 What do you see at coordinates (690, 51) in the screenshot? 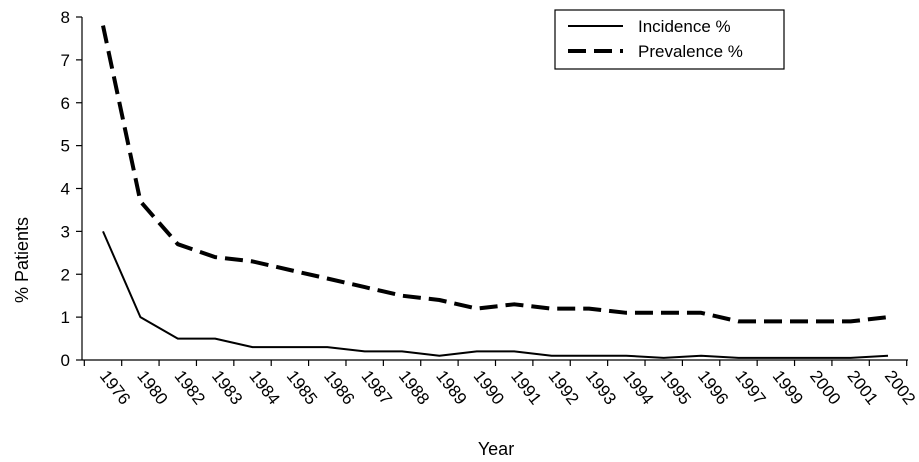
I see `legend-prevalence-label: Prevalence %` at bounding box center [690, 51].